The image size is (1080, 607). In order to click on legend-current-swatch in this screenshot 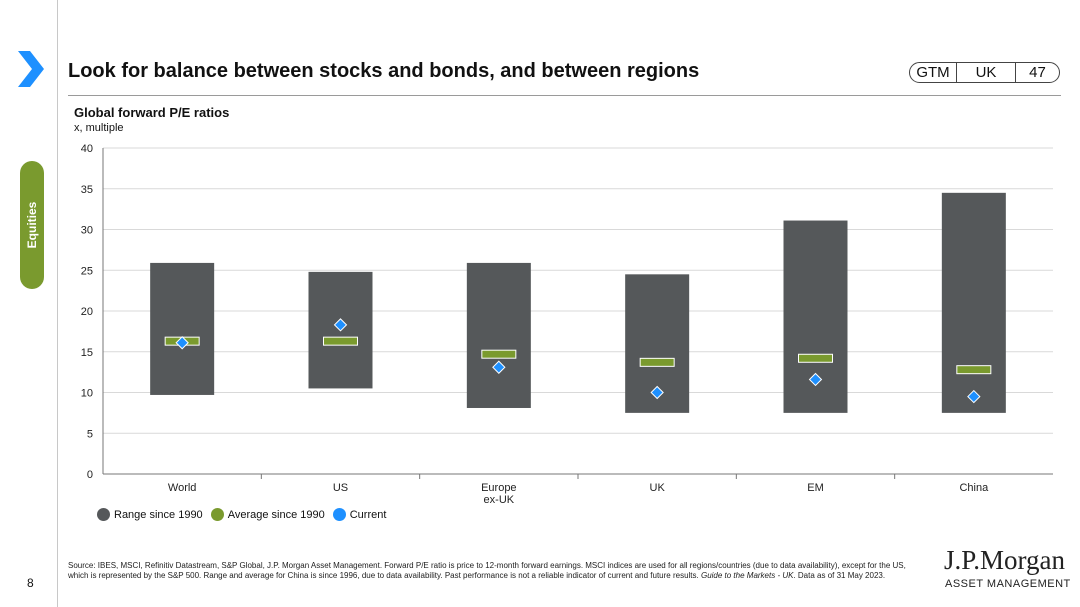, I will do `click(339, 514)`.